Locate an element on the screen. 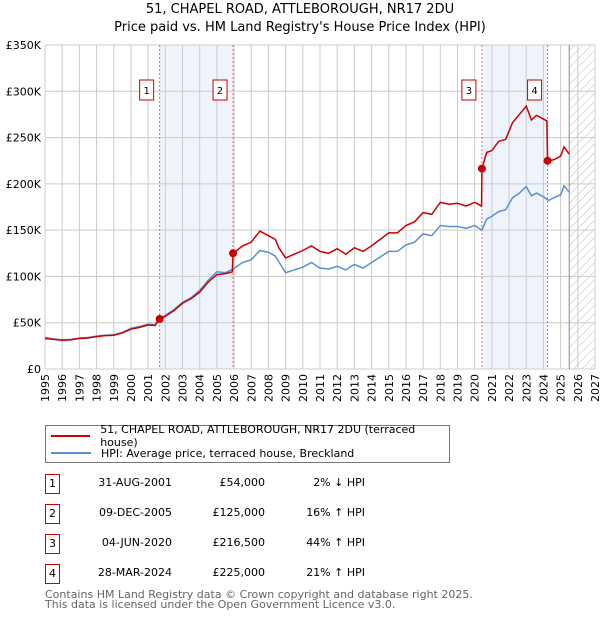 This screenshot has height=620, width=600. sale-number-badge: 3 is located at coordinates (52, 544).